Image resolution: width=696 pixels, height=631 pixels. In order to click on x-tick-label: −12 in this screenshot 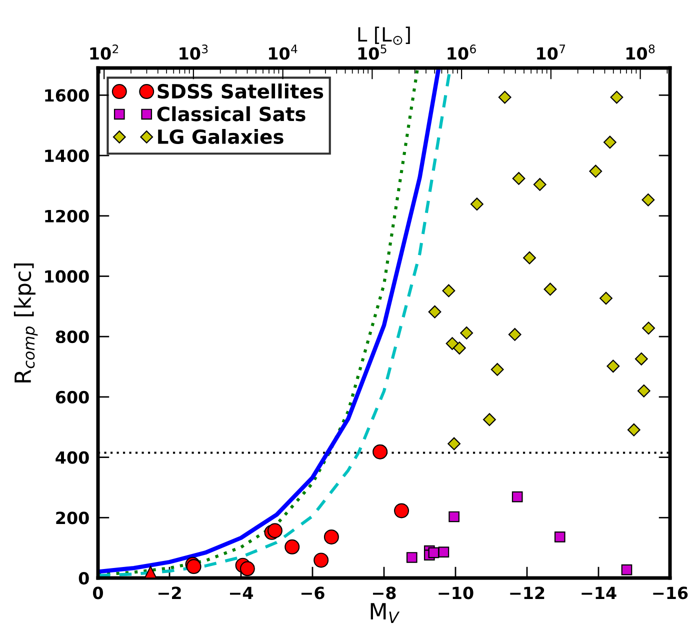, I will do `click(527, 592)`.